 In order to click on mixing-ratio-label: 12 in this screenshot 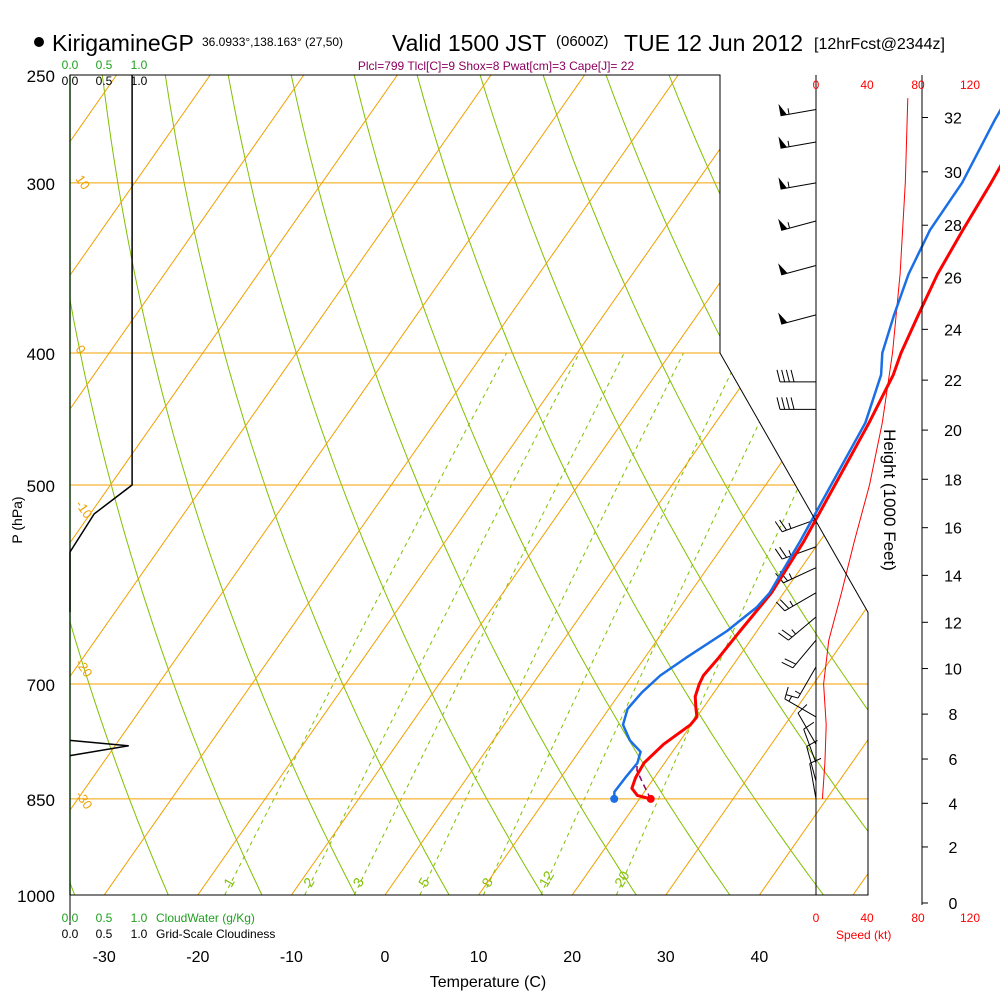, I will do `click(547, 879)`.